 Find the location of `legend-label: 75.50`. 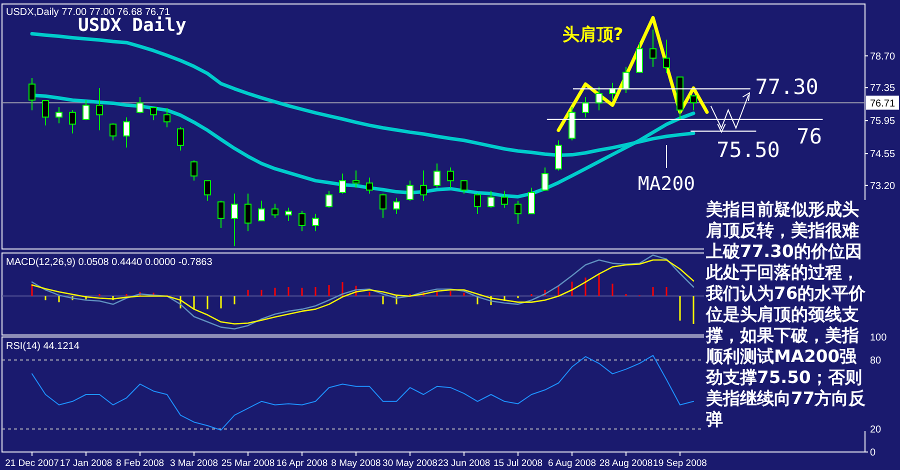

legend-label: 75.50 is located at coordinates (748, 150).